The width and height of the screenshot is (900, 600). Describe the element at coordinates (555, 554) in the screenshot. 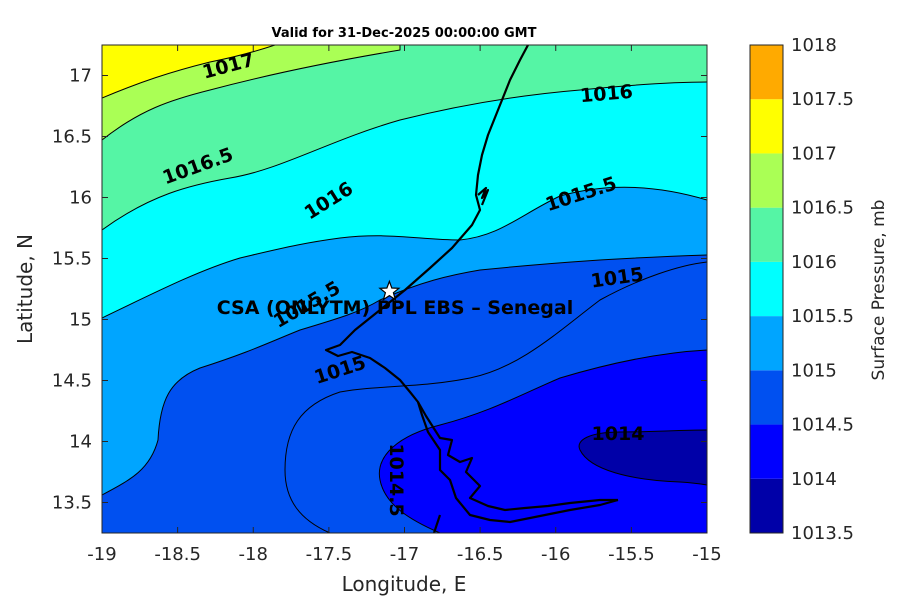

I see `x-tick-label: -16` at that location.